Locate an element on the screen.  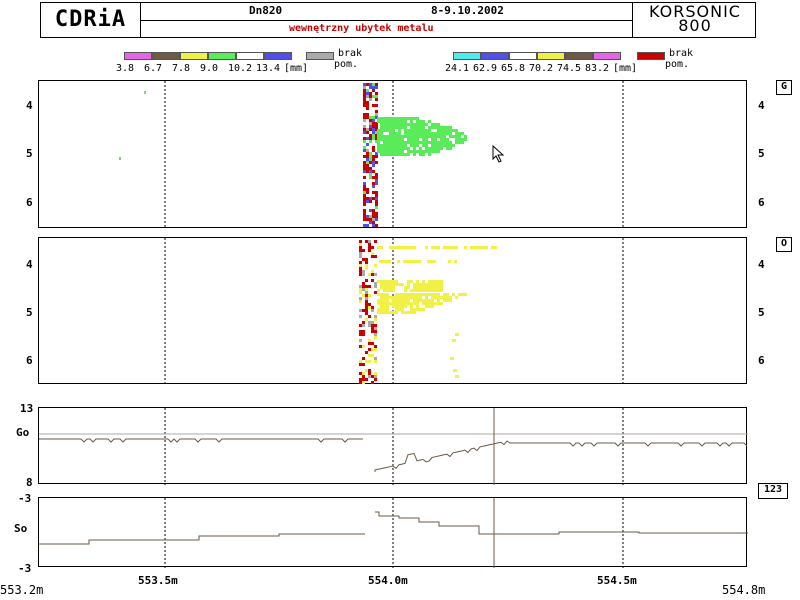
panel-g-tag: G is located at coordinates (784, 87).